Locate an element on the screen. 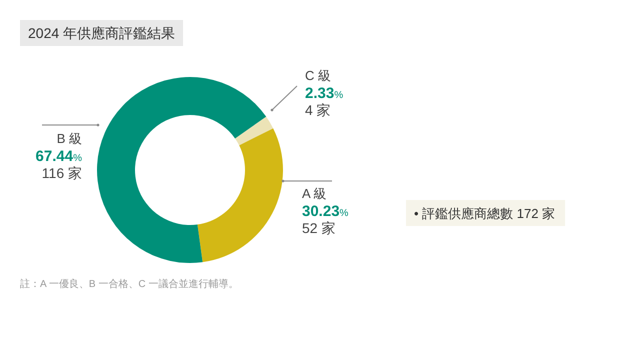 The height and width of the screenshot is (340, 641). slice-label: C 級 is located at coordinates (318, 75).